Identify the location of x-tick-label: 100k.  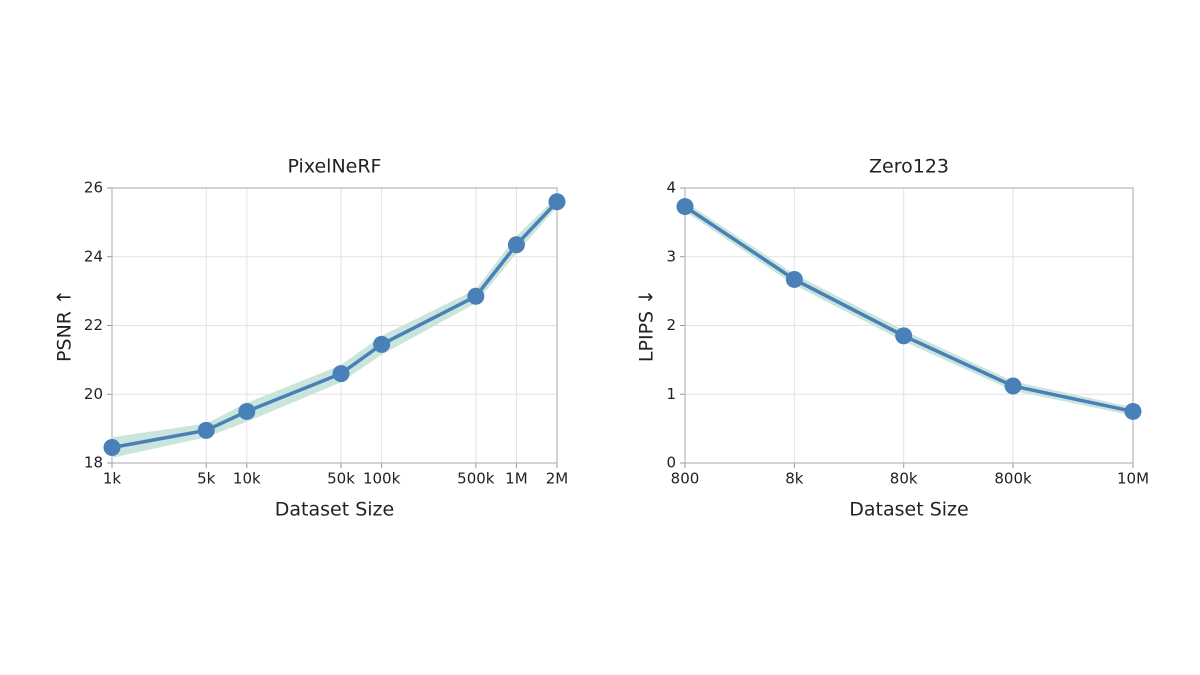
(382, 479).